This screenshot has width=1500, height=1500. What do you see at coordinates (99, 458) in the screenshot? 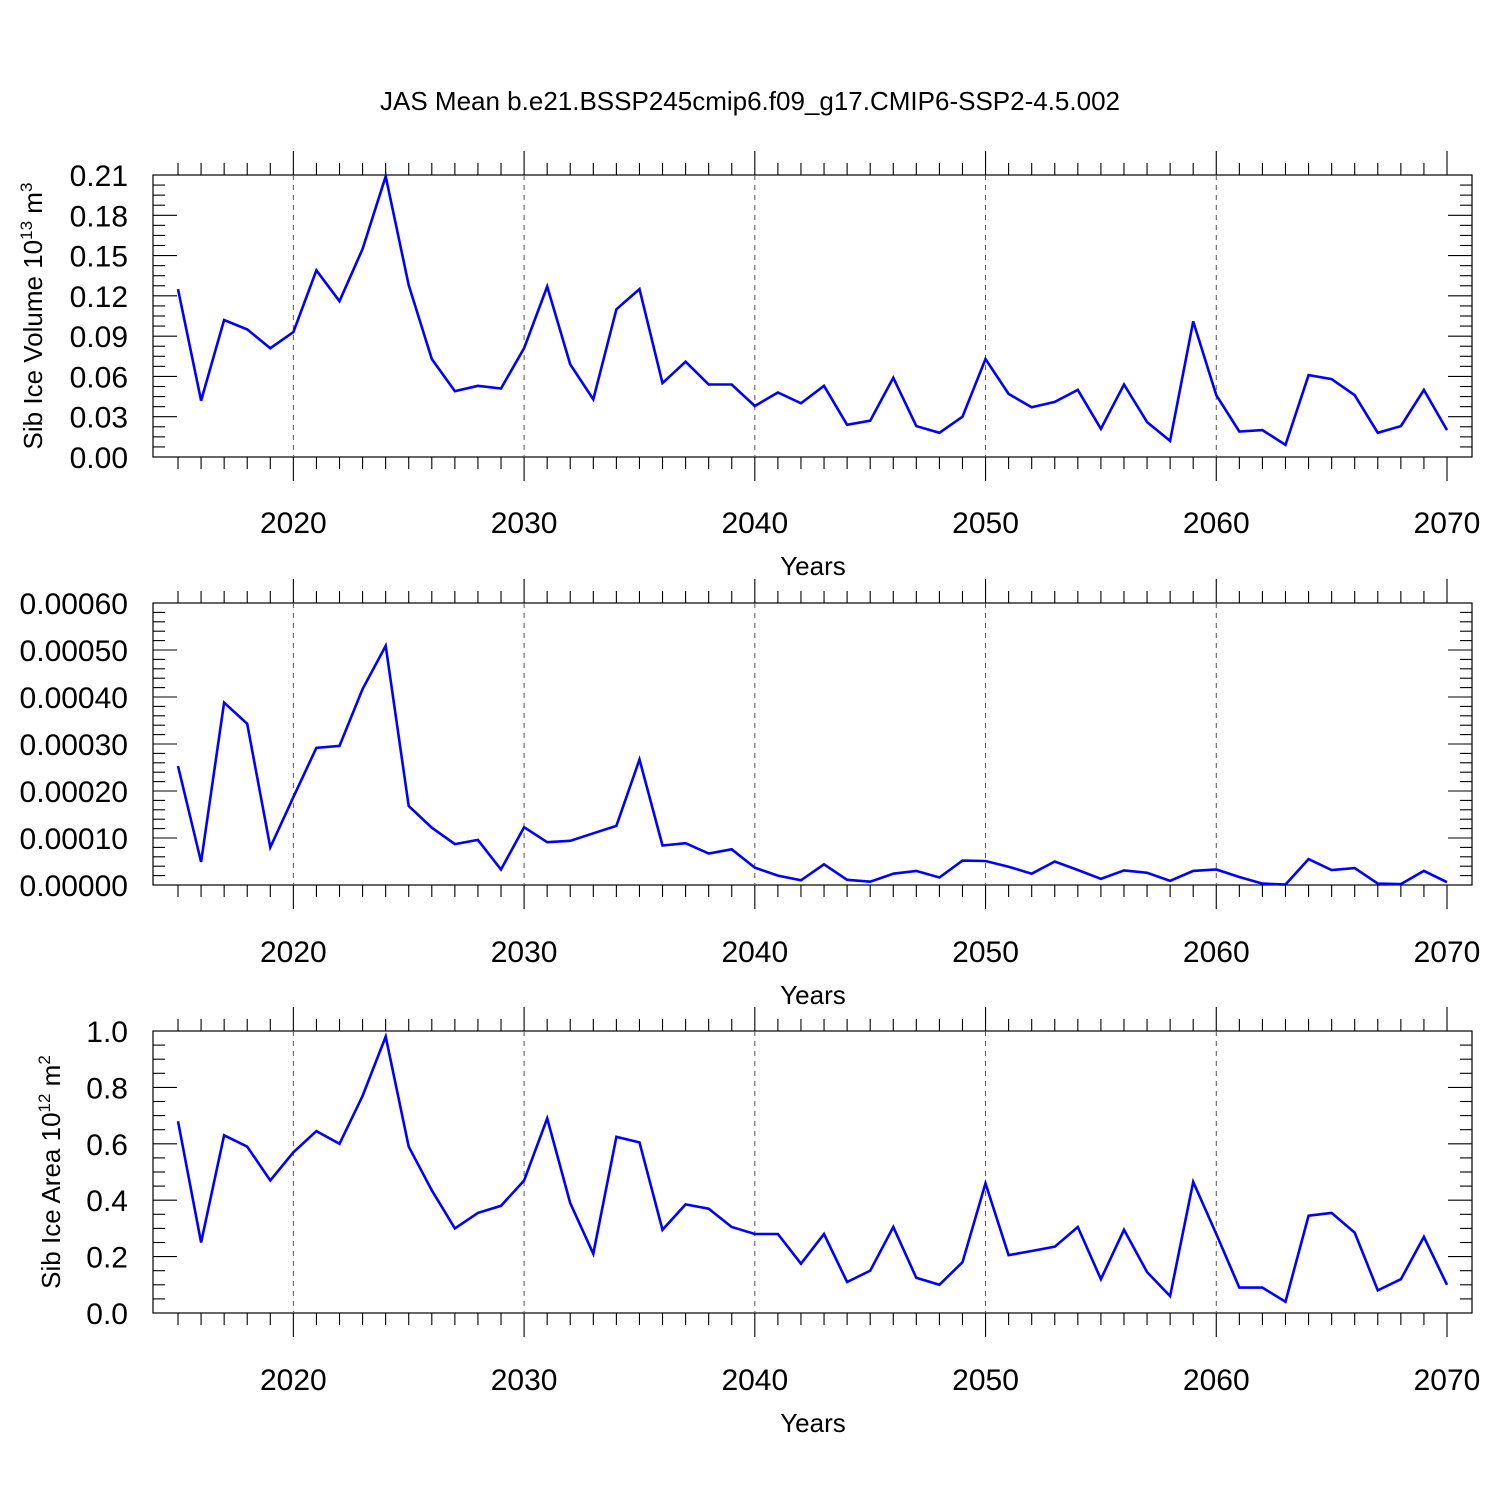
I see `y-tick-label: 0.00` at bounding box center [99, 458].